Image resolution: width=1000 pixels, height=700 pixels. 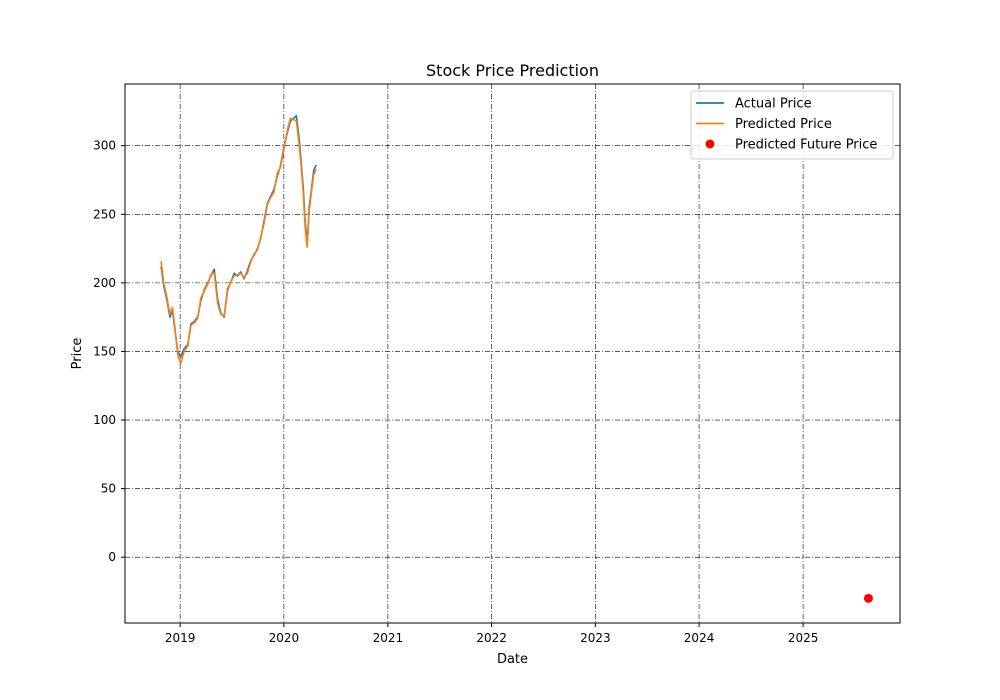 What do you see at coordinates (104, 214) in the screenshot?
I see `y-tick-label: 250` at bounding box center [104, 214].